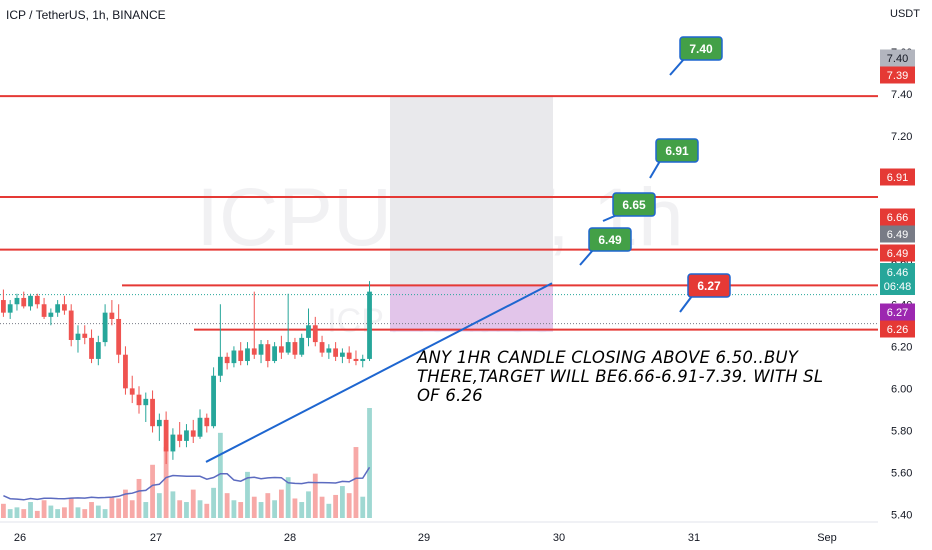 The image size is (932, 550). What do you see at coordinates (897, 279) in the screenshot?
I see `last-price-bg` at bounding box center [897, 279].